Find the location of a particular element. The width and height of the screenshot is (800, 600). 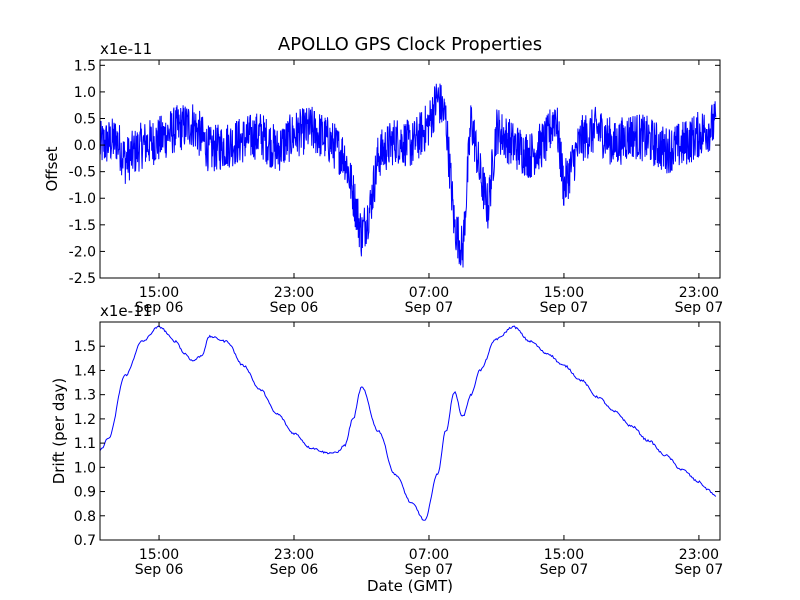

offset-y-tick-label: -2.5 is located at coordinates (82, 279).